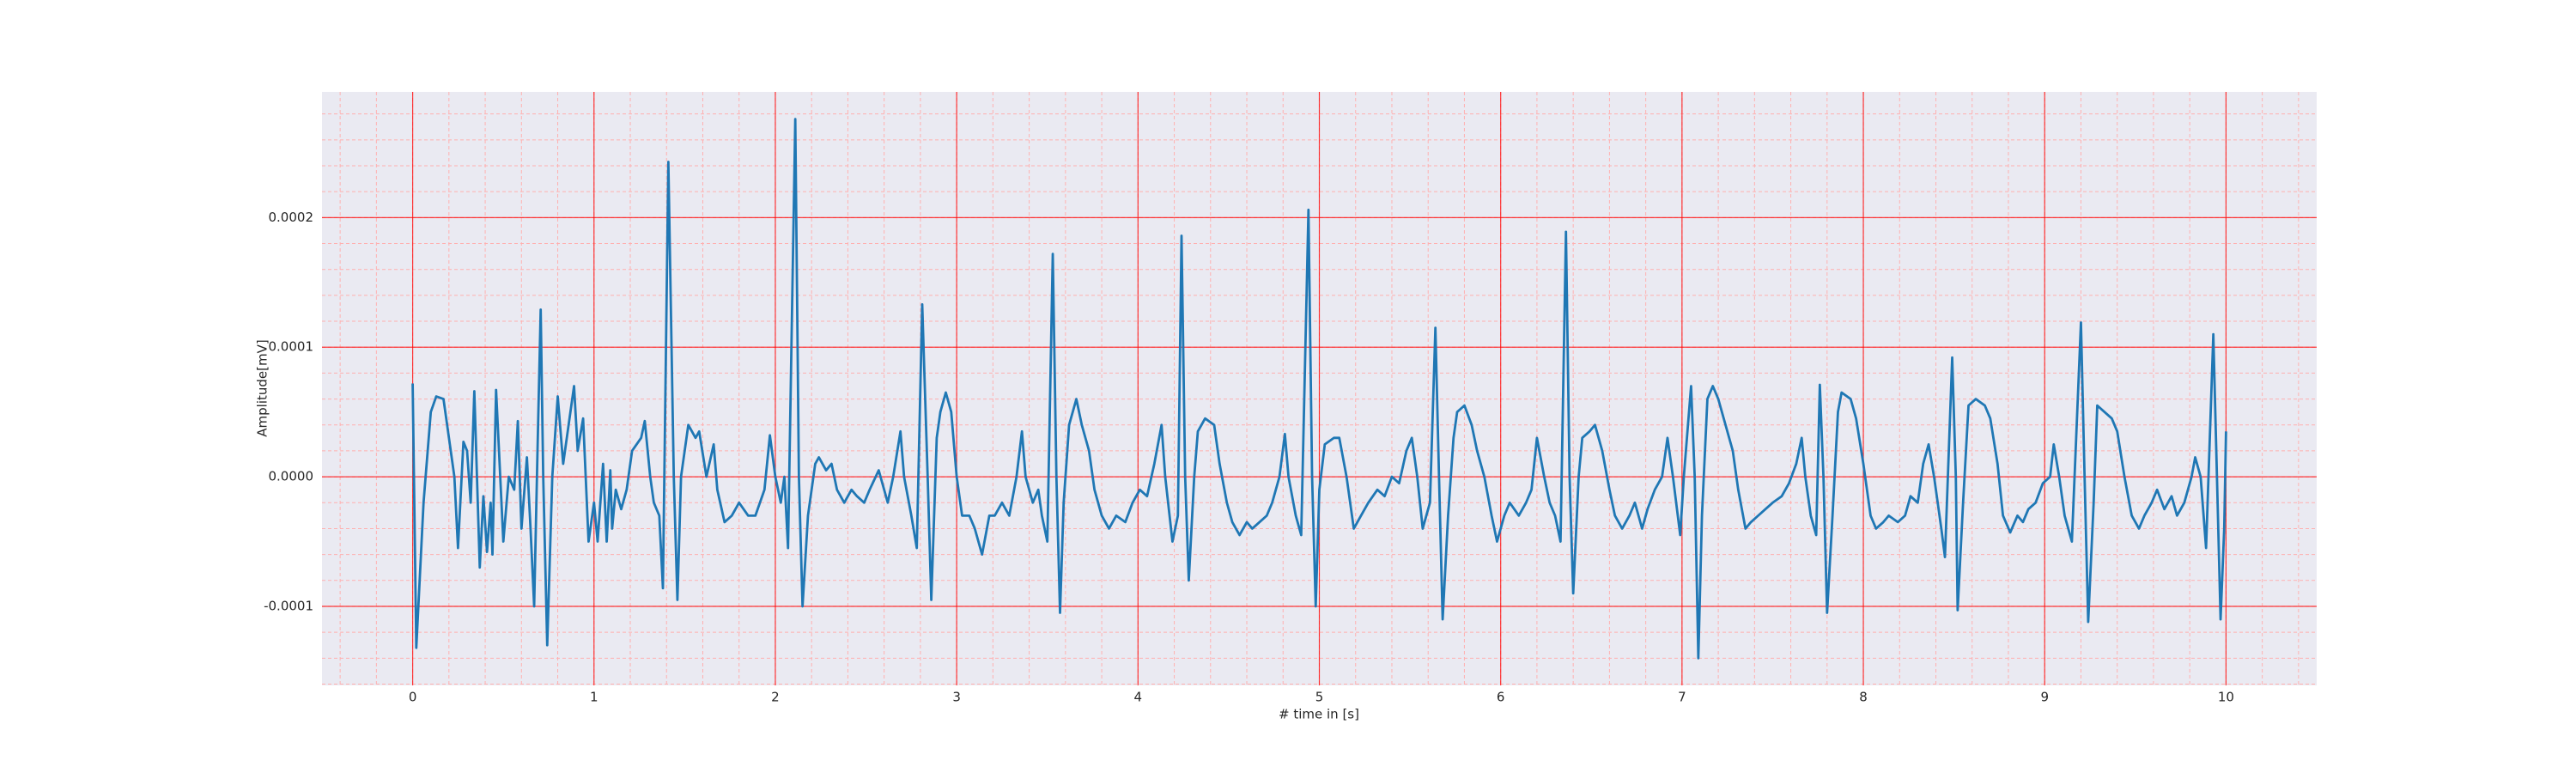 This screenshot has width=2576, height=773. Describe the element at coordinates (594, 697) in the screenshot. I see `x-tick-label: 1` at that location.